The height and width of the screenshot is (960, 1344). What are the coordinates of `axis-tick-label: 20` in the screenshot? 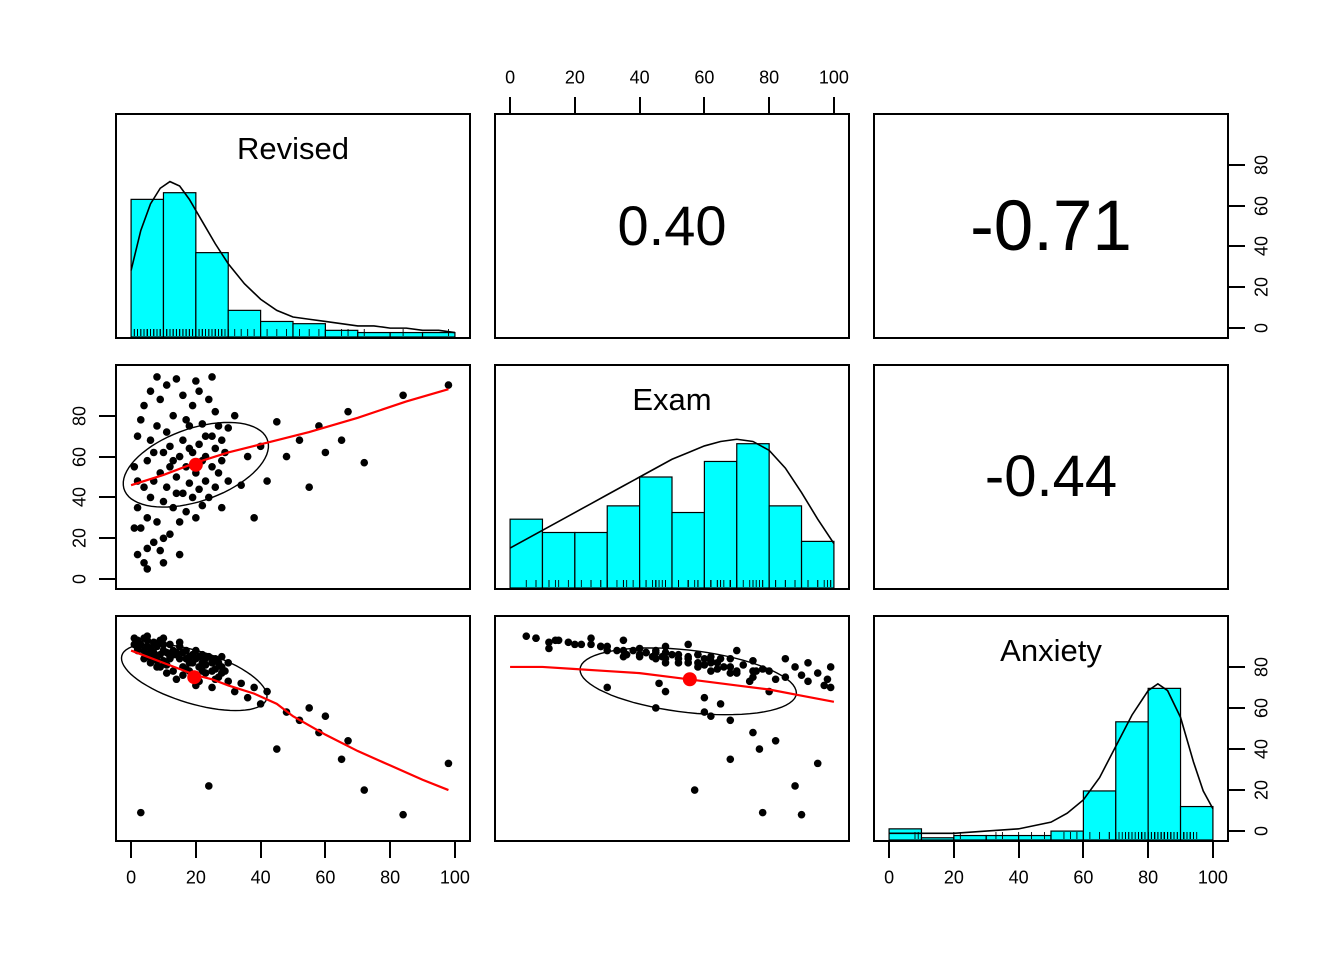 It's located at (195, 877).